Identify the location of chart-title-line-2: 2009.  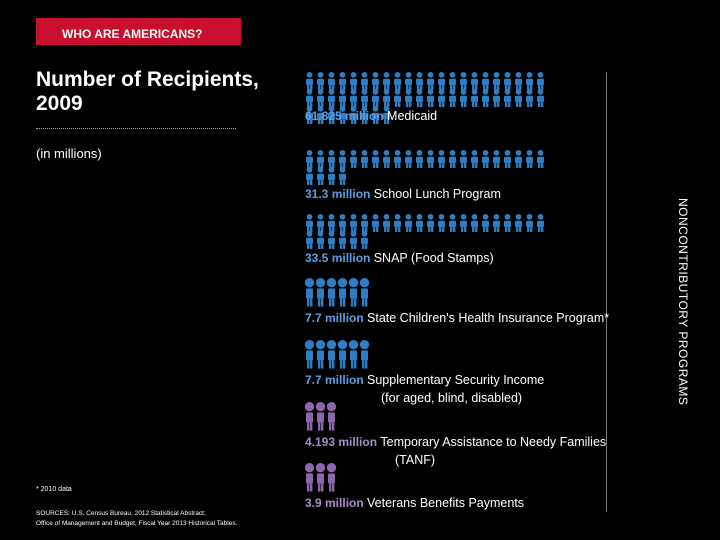
(59, 103).